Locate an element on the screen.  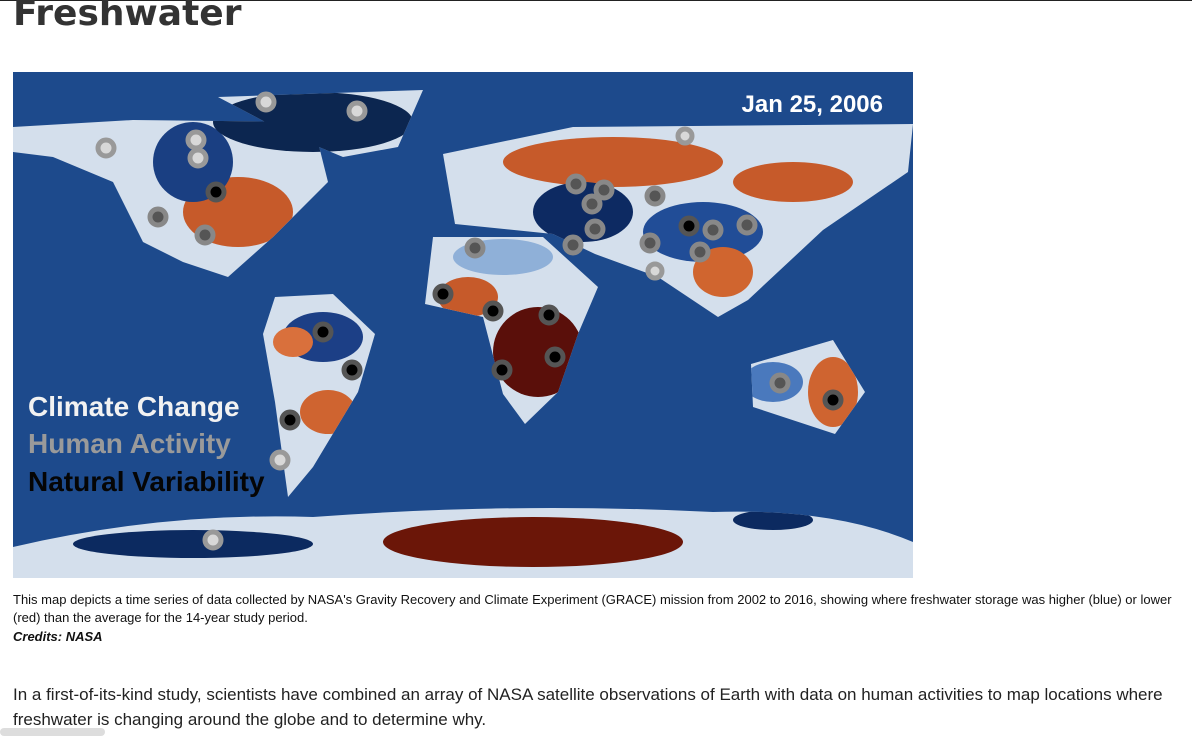
figure-credits: Credits: NASA is located at coordinates (58, 636).